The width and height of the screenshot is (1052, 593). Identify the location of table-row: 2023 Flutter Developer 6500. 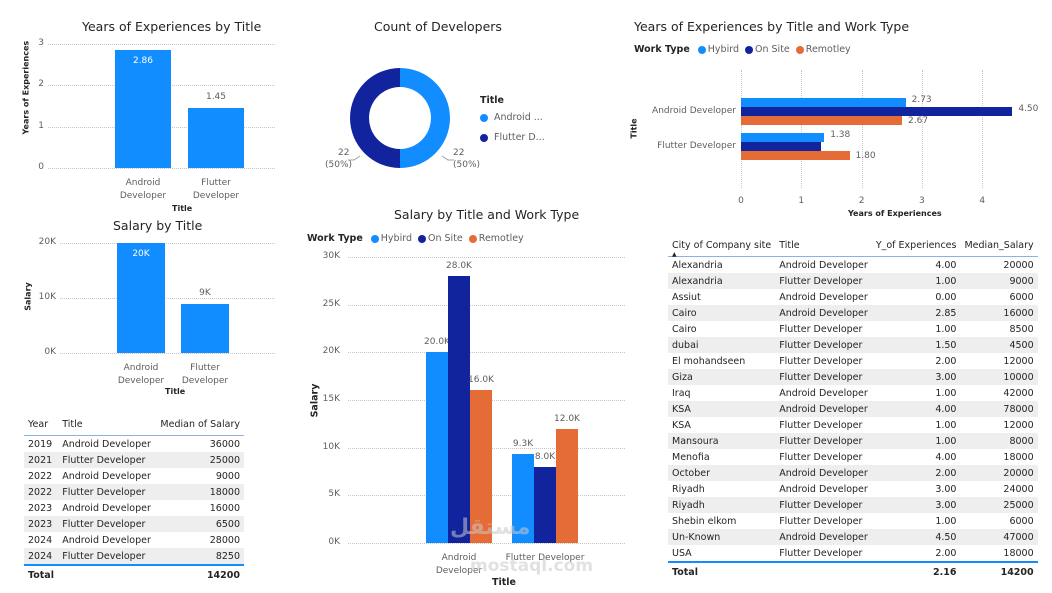
(134, 524).